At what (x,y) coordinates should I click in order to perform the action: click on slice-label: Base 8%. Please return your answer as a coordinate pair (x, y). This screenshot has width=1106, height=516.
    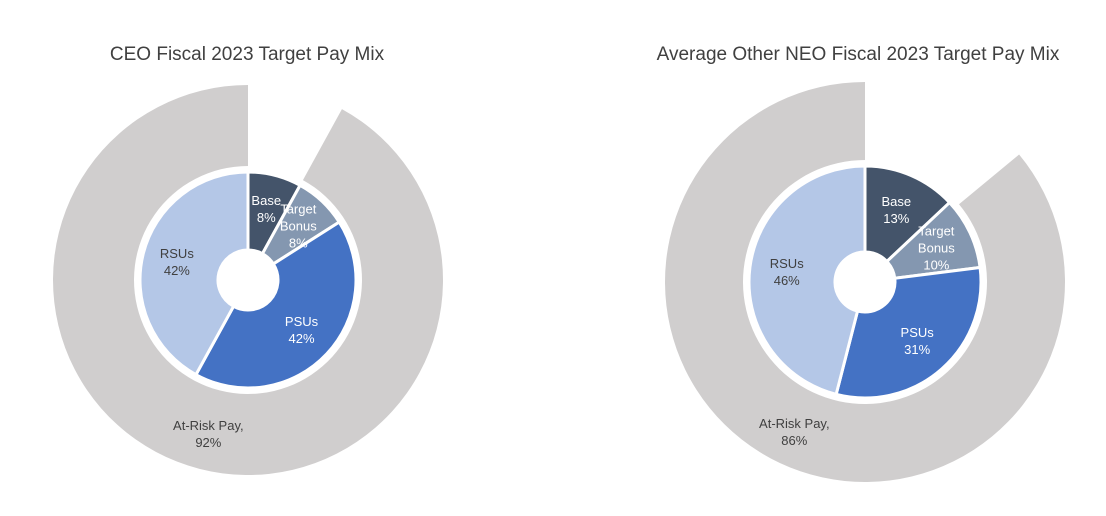
    Looking at the image, I should click on (266, 209).